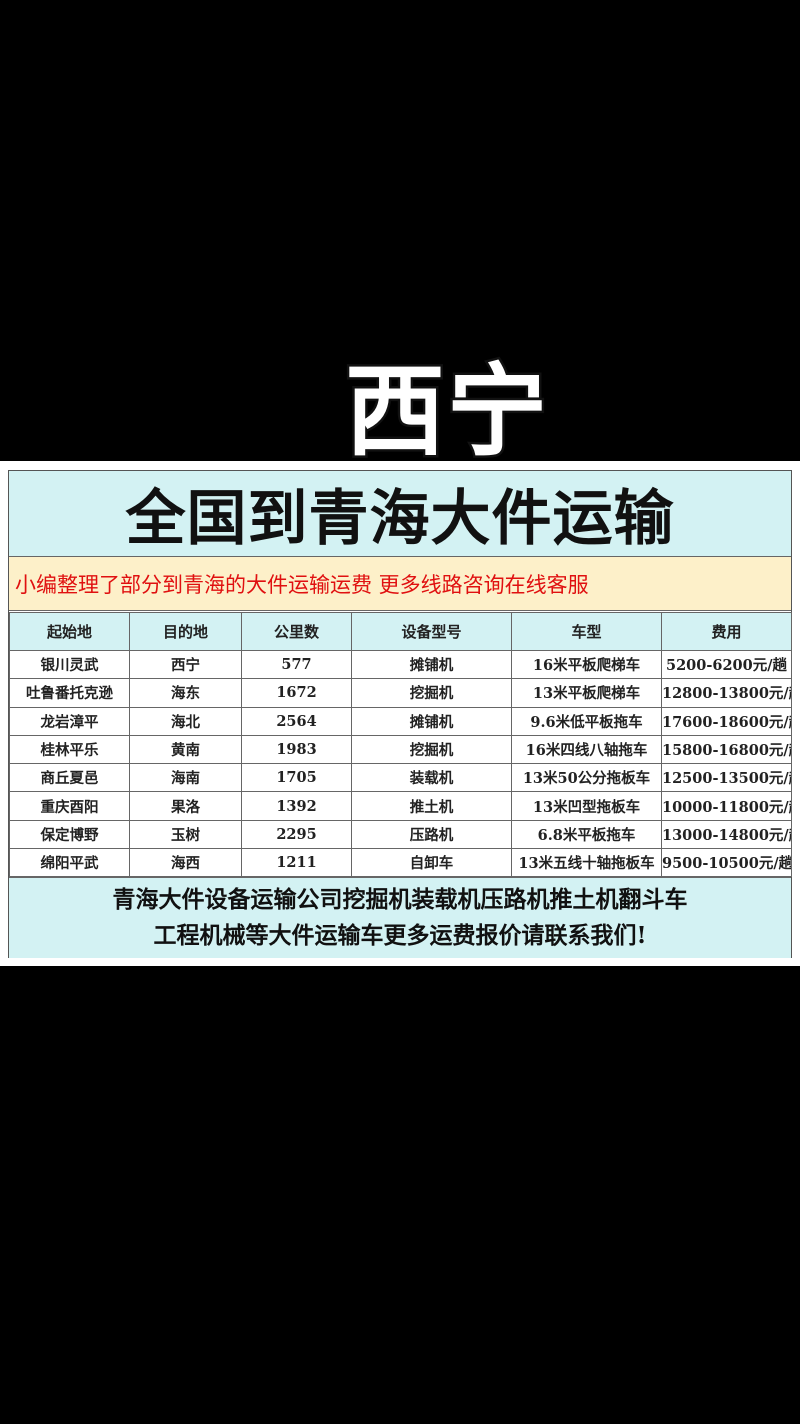 This screenshot has width=800, height=1424. What do you see at coordinates (185, 631) in the screenshot?
I see `column-header: 目的地` at bounding box center [185, 631].